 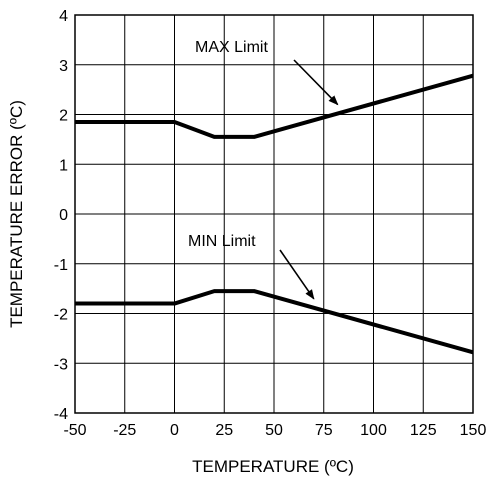 I want to click on x-tick-label: -50, so click(x=74, y=430).